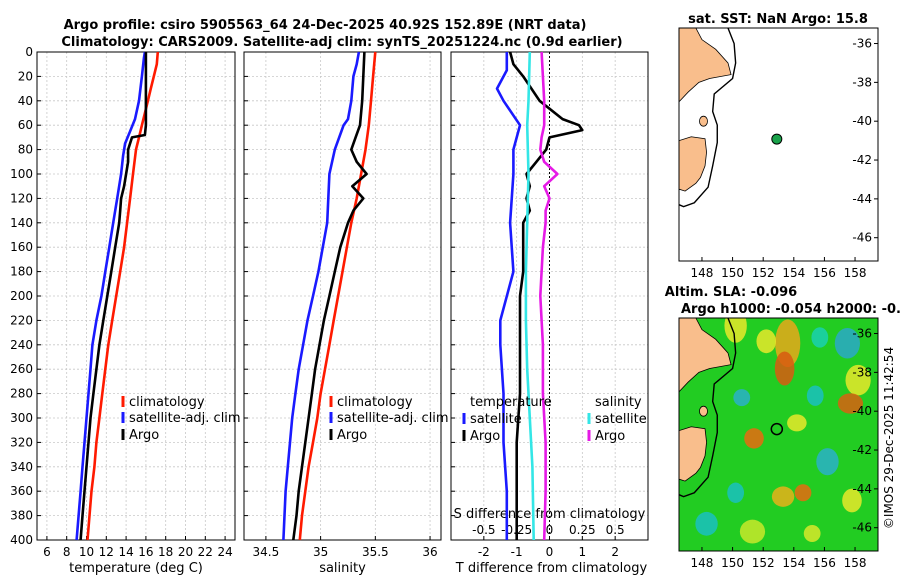  What do you see at coordinates (731, 292) in the screenshot?
I see `sla-map-title-line1: Altim. SLA: -0.096` at bounding box center [731, 292].